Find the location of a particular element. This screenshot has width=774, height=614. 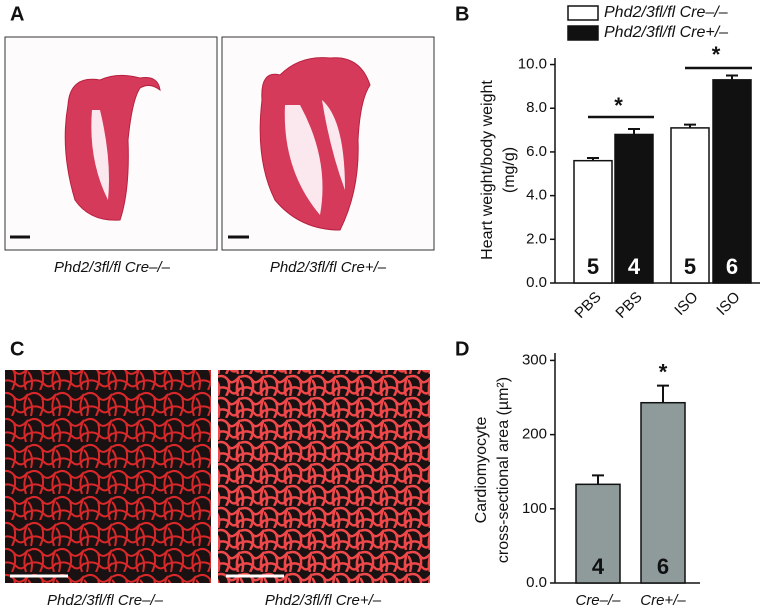

y-axis-label: Heart weight/body weight is located at coordinates (487, 170).